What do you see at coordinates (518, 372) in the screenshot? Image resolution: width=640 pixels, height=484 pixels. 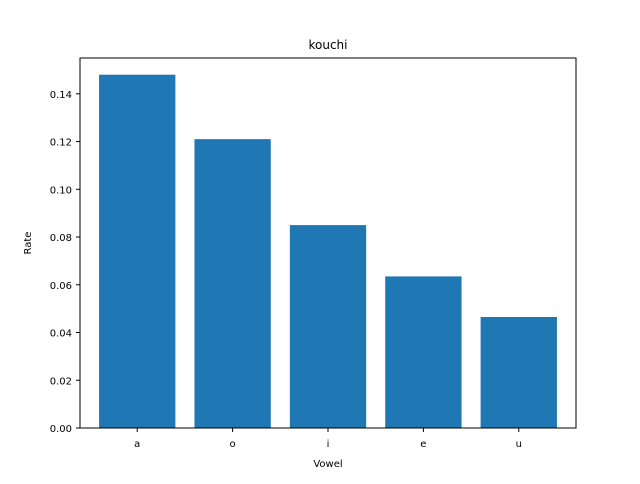 I see `bar-u` at bounding box center [518, 372].